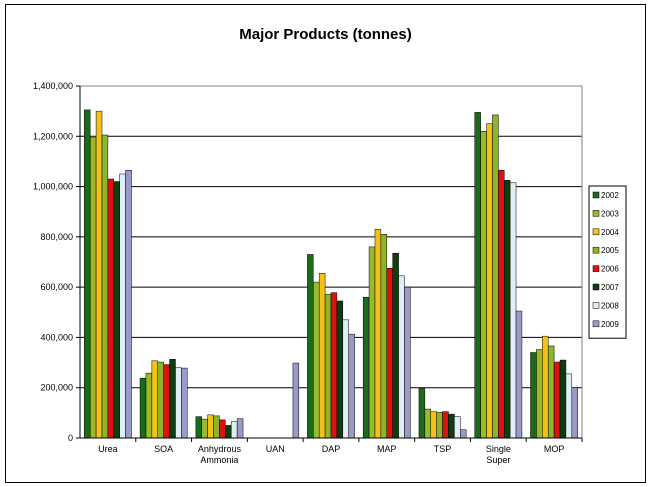 The width and height of the screenshot is (651, 487). Describe the element at coordinates (163, 449) in the screenshot. I see `x-tick-label: SOA` at that location.